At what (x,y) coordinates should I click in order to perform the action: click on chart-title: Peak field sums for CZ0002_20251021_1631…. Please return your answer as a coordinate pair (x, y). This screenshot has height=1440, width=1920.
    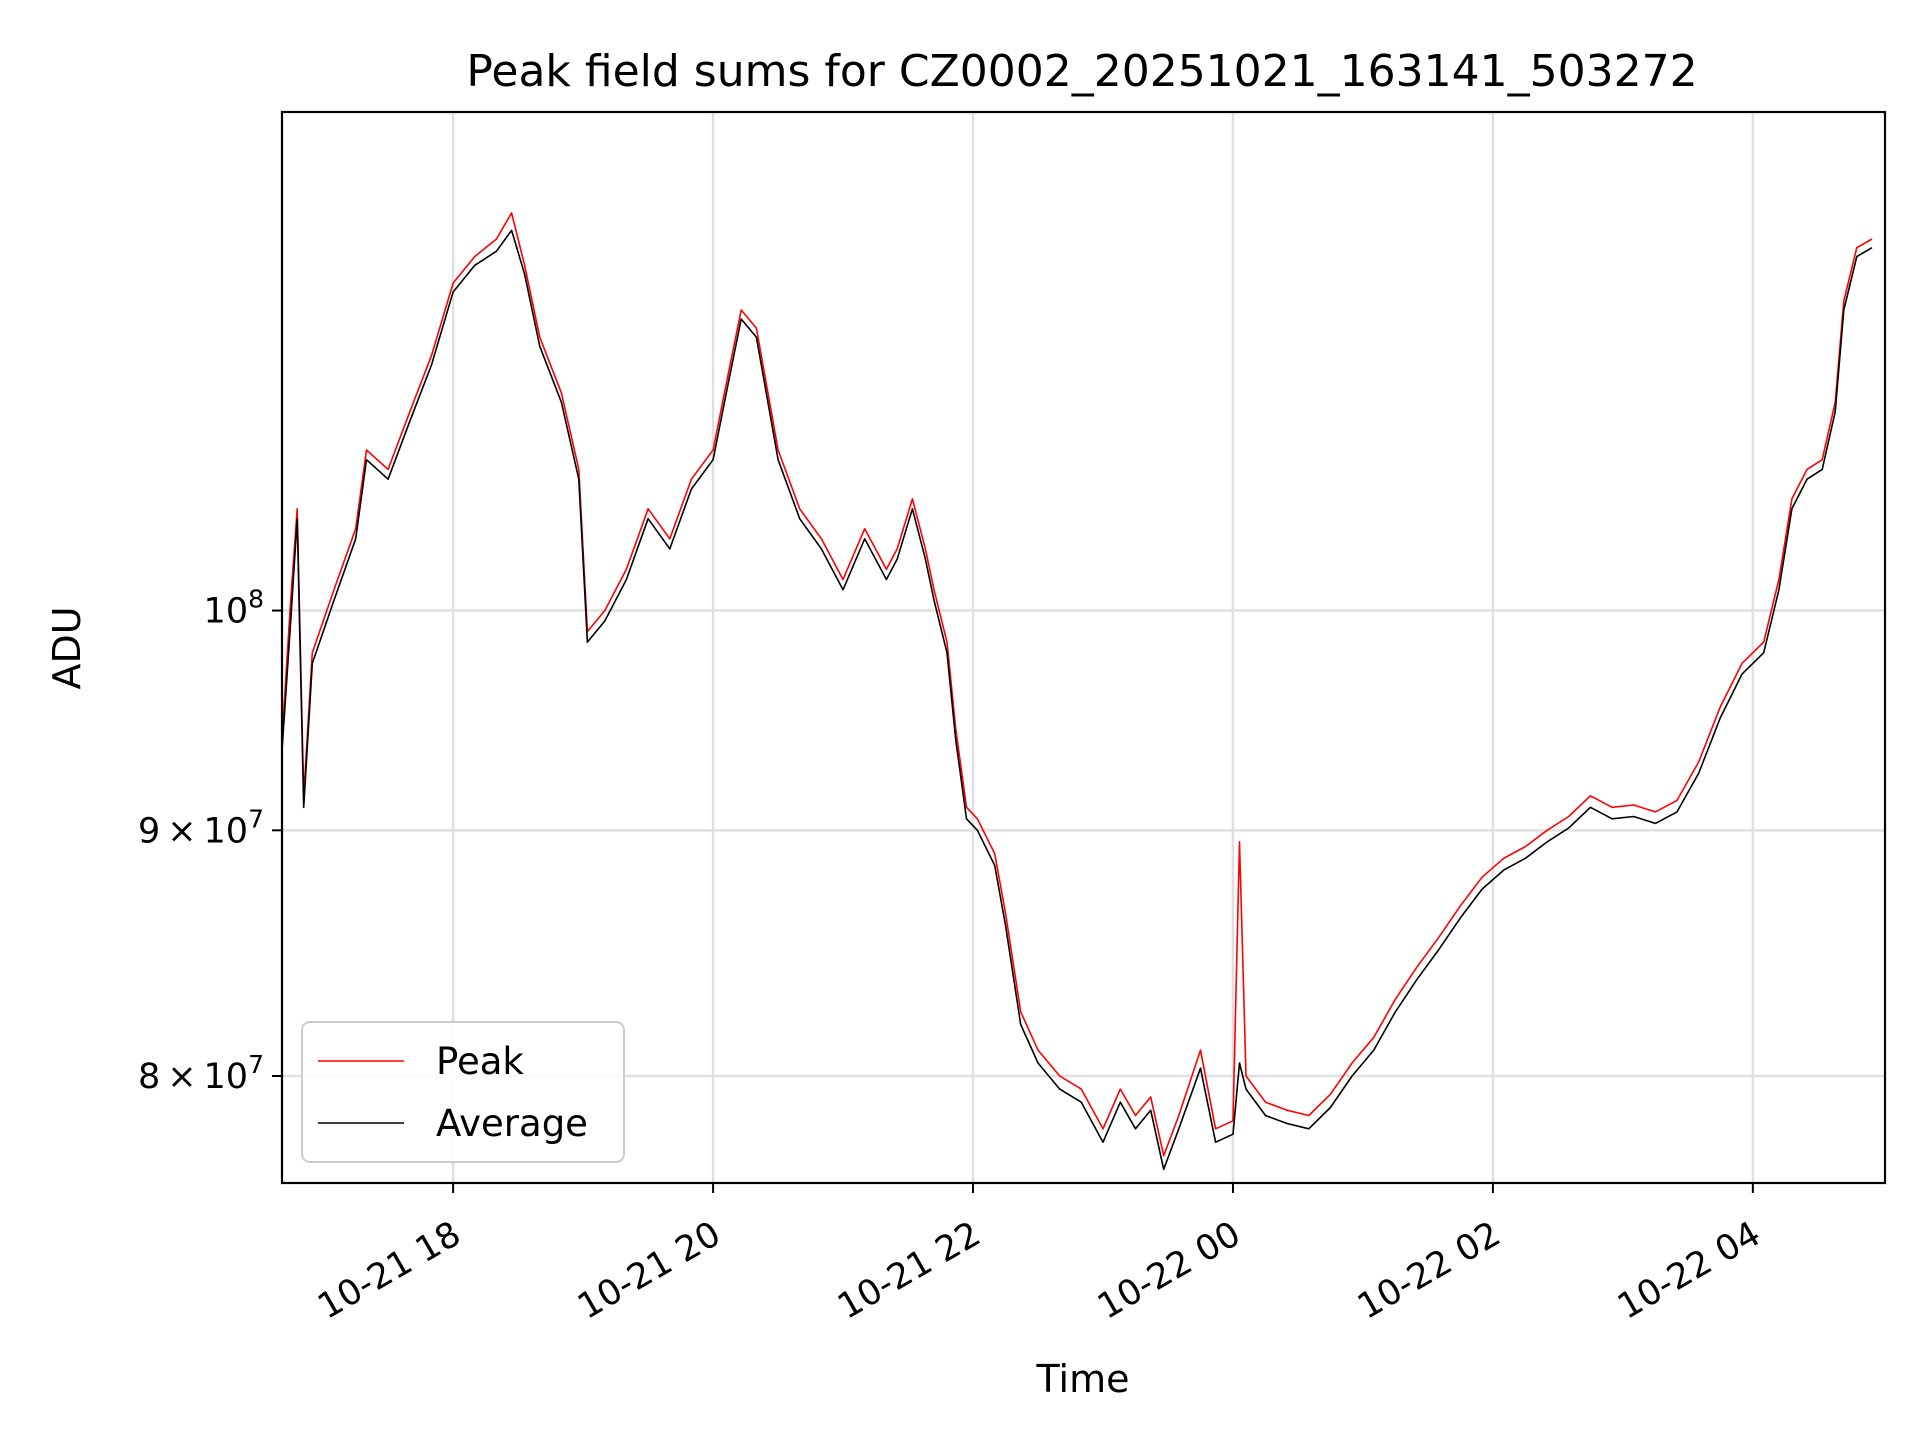
    Looking at the image, I should click on (1081, 71).